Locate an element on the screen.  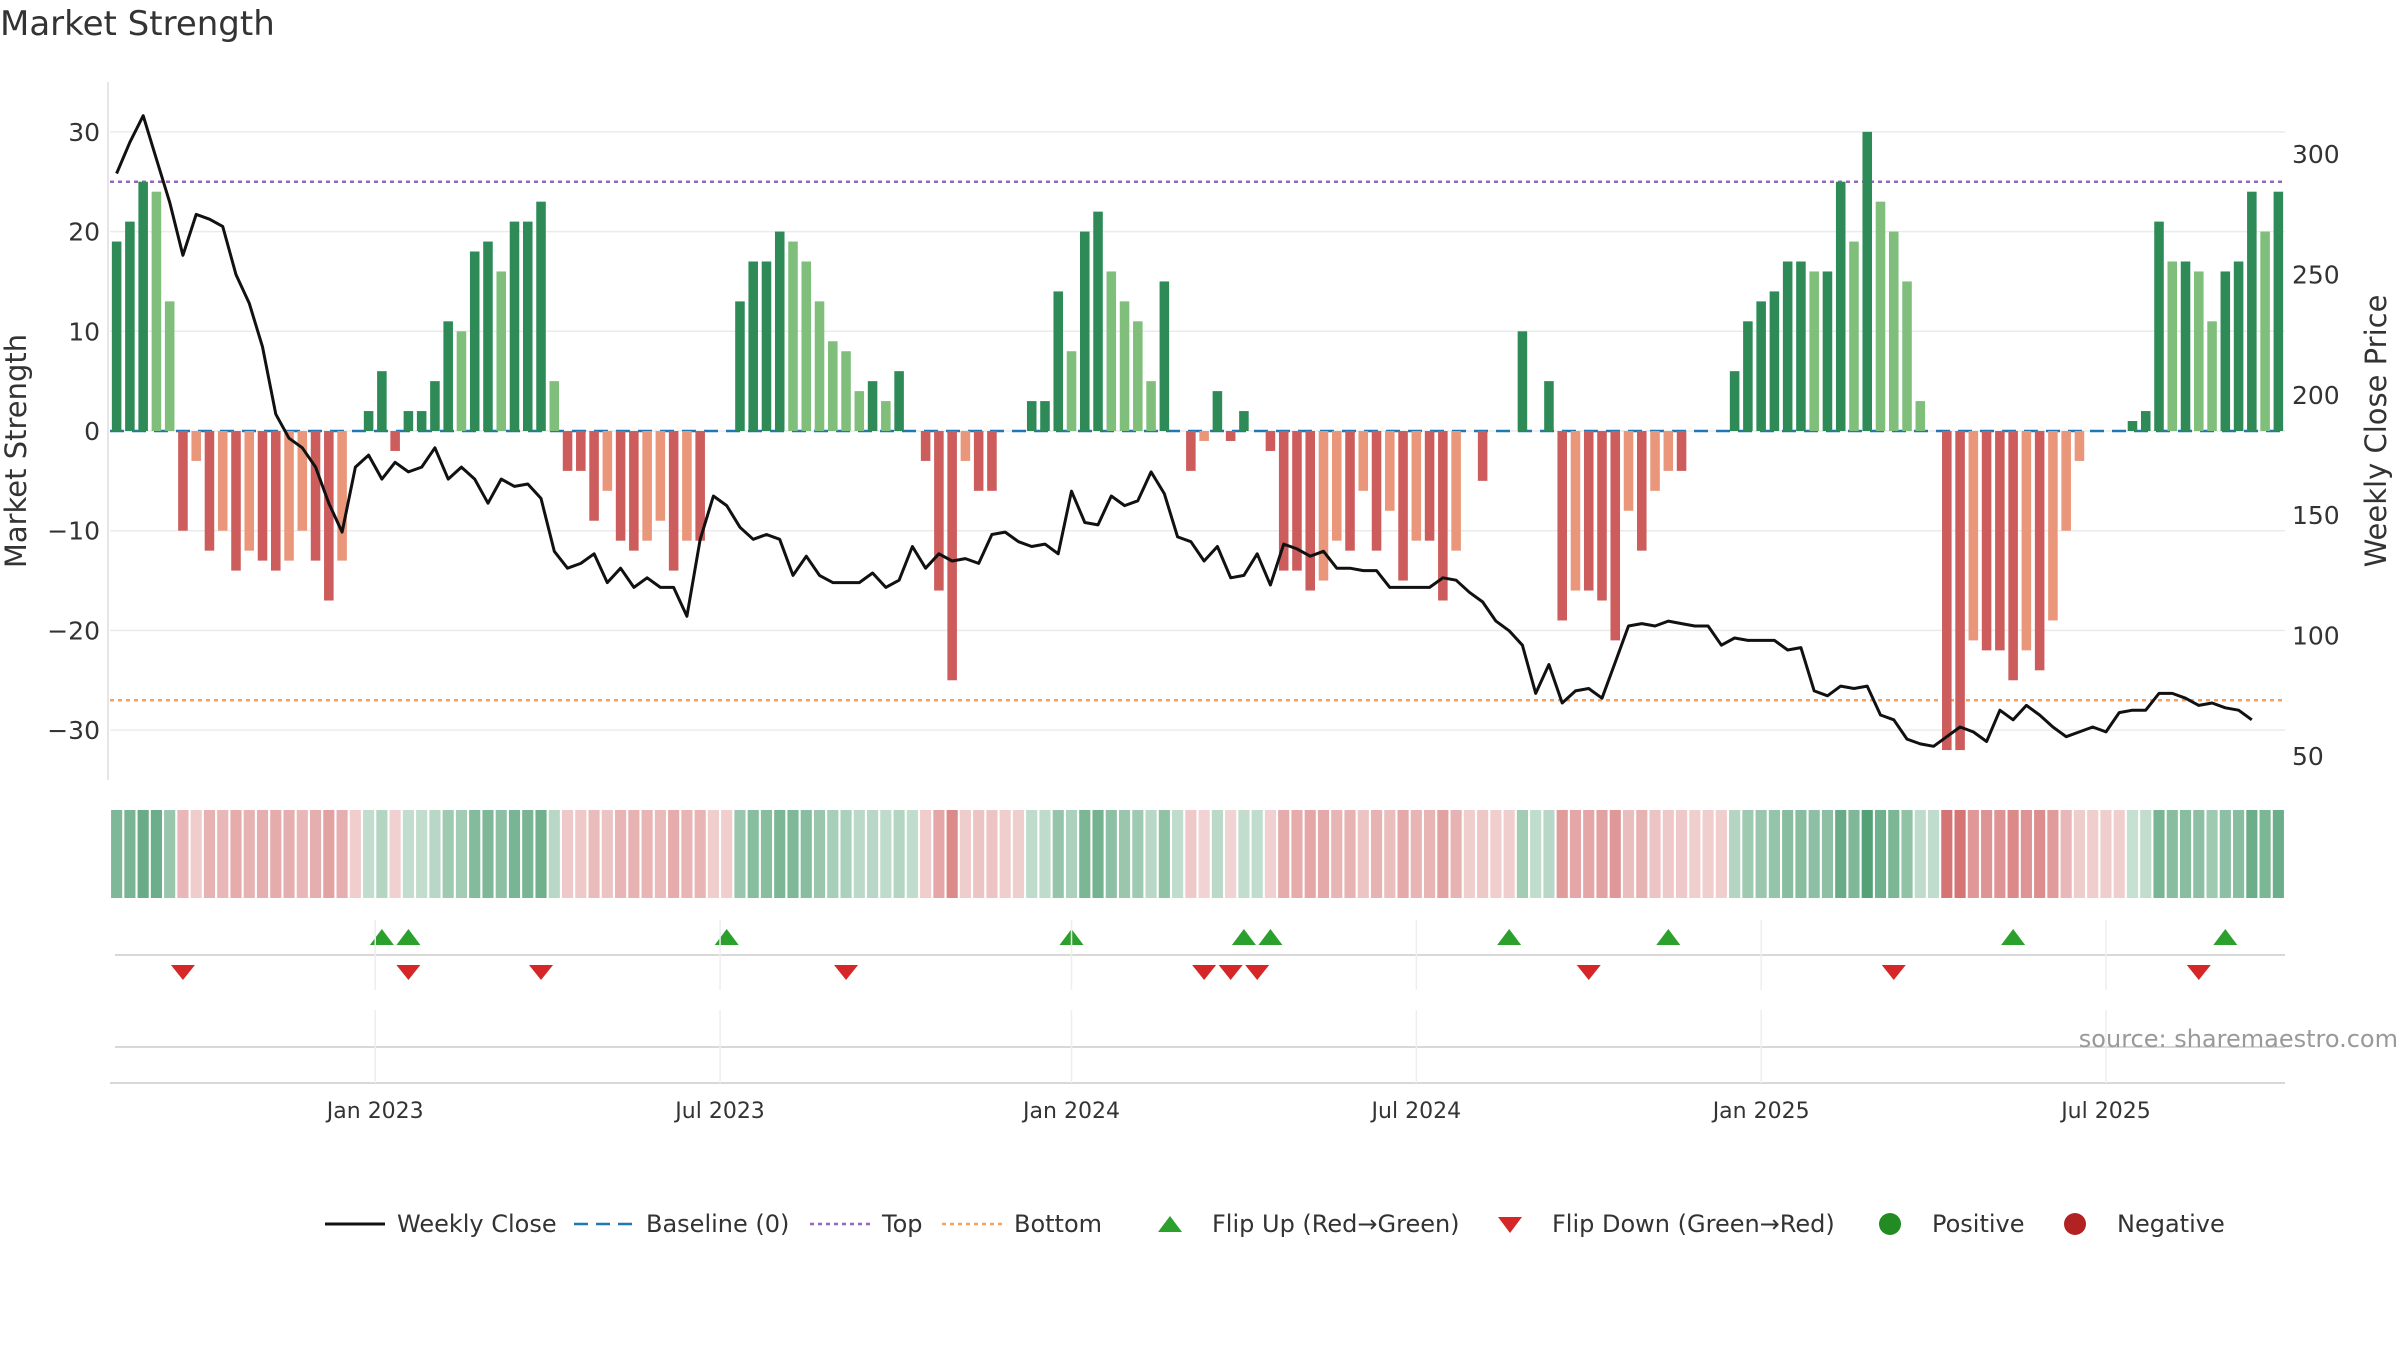
legend-item-positive: Positive is located at coordinates (1942, 1224).